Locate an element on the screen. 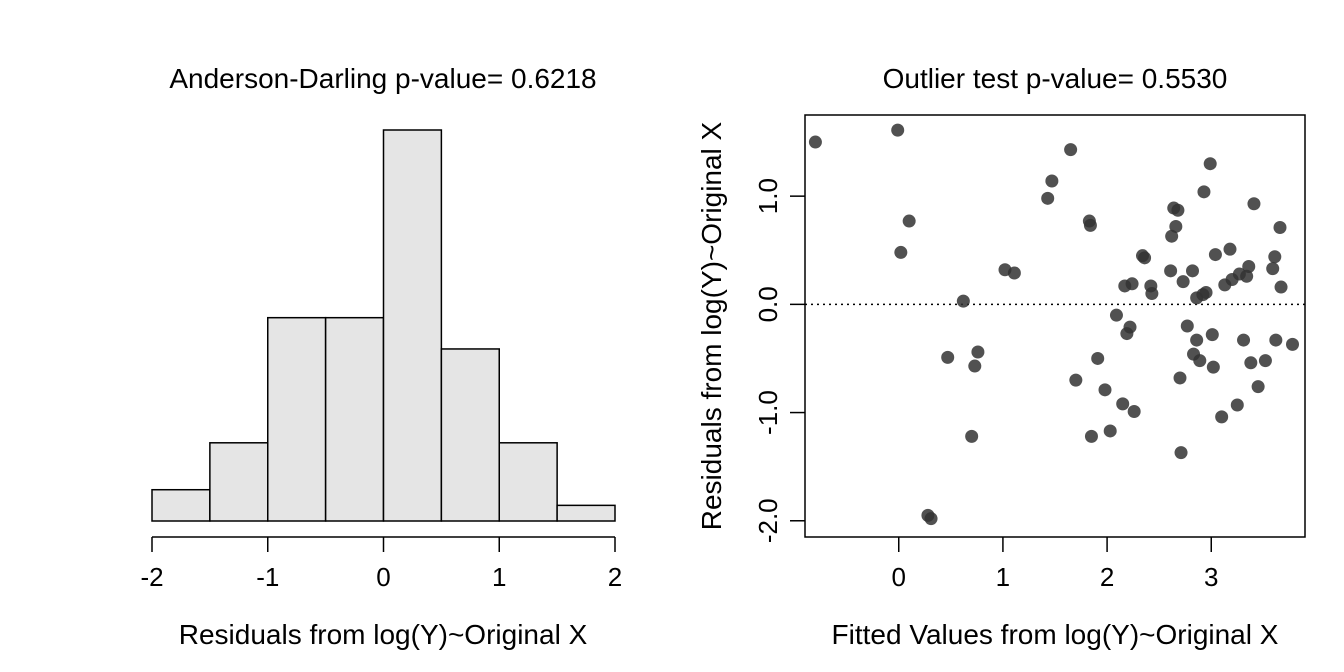  histogram-x-tick-label: 0 is located at coordinates (383, 577).